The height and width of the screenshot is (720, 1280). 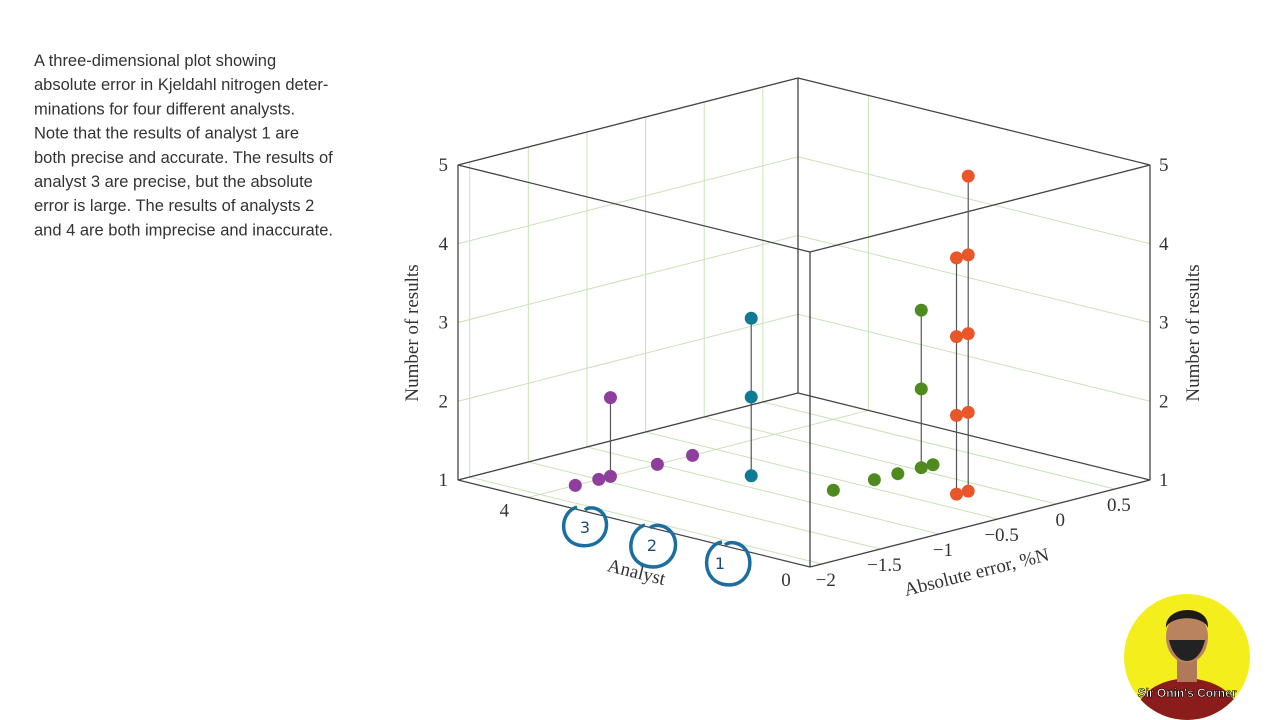 I want to click on x-tick-label: −2, so click(x=826, y=580).